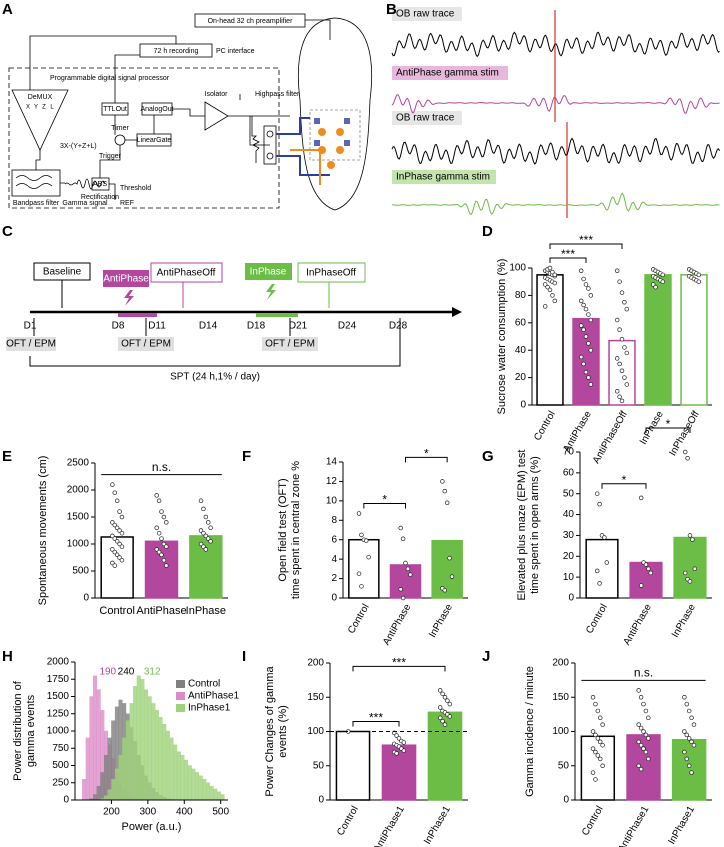  What do you see at coordinates (426, 459) in the screenshot?
I see `significance-bracket` at bounding box center [426, 459].